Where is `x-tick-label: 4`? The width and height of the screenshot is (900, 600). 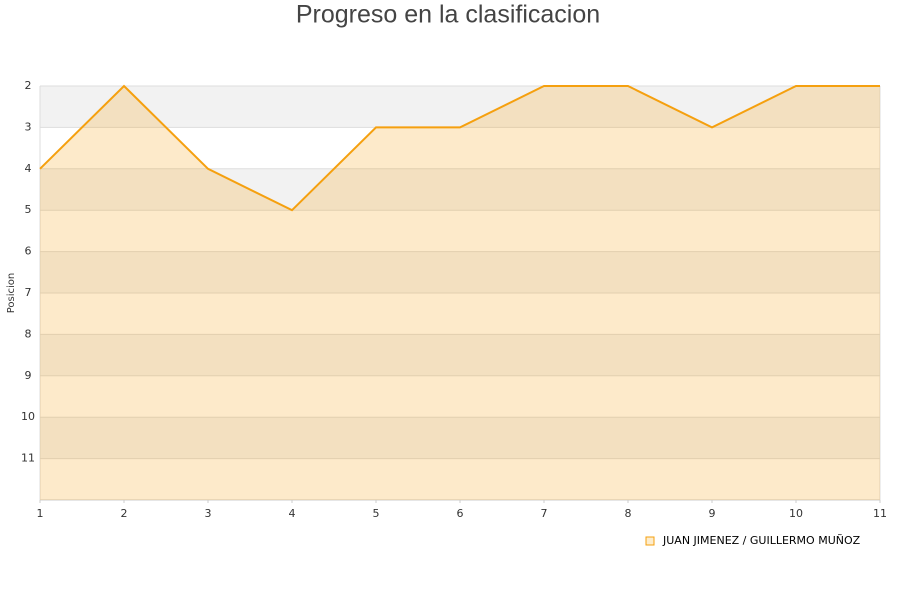 x-tick-label: 4 is located at coordinates (292, 513).